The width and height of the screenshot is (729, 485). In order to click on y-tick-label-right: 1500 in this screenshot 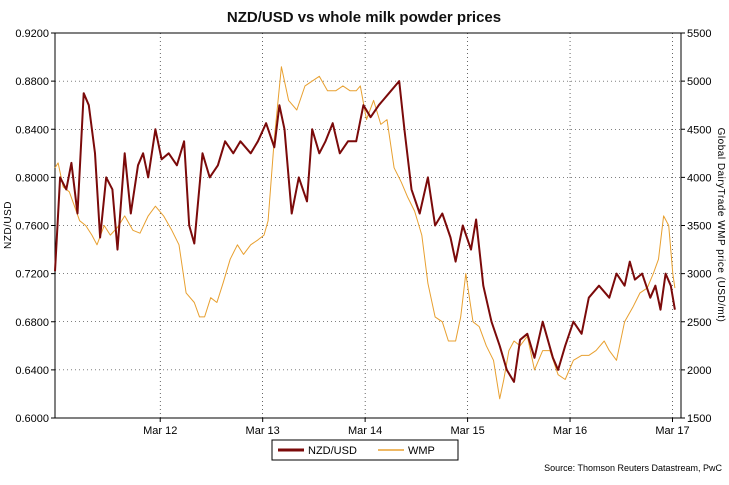, I will do `click(699, 419)`.